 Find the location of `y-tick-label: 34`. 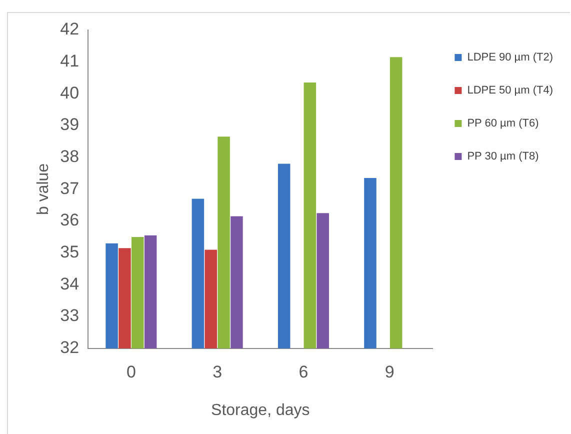

y-tick-label: 34 is located at coordinates (70, 284).